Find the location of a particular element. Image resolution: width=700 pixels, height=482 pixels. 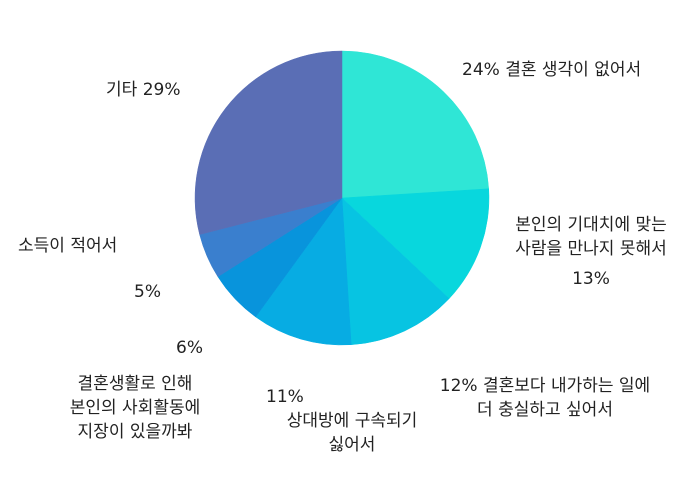

slice-label-no-intention: 24% 결혼 생각이 없어서 is located at coordinates (551, 70).